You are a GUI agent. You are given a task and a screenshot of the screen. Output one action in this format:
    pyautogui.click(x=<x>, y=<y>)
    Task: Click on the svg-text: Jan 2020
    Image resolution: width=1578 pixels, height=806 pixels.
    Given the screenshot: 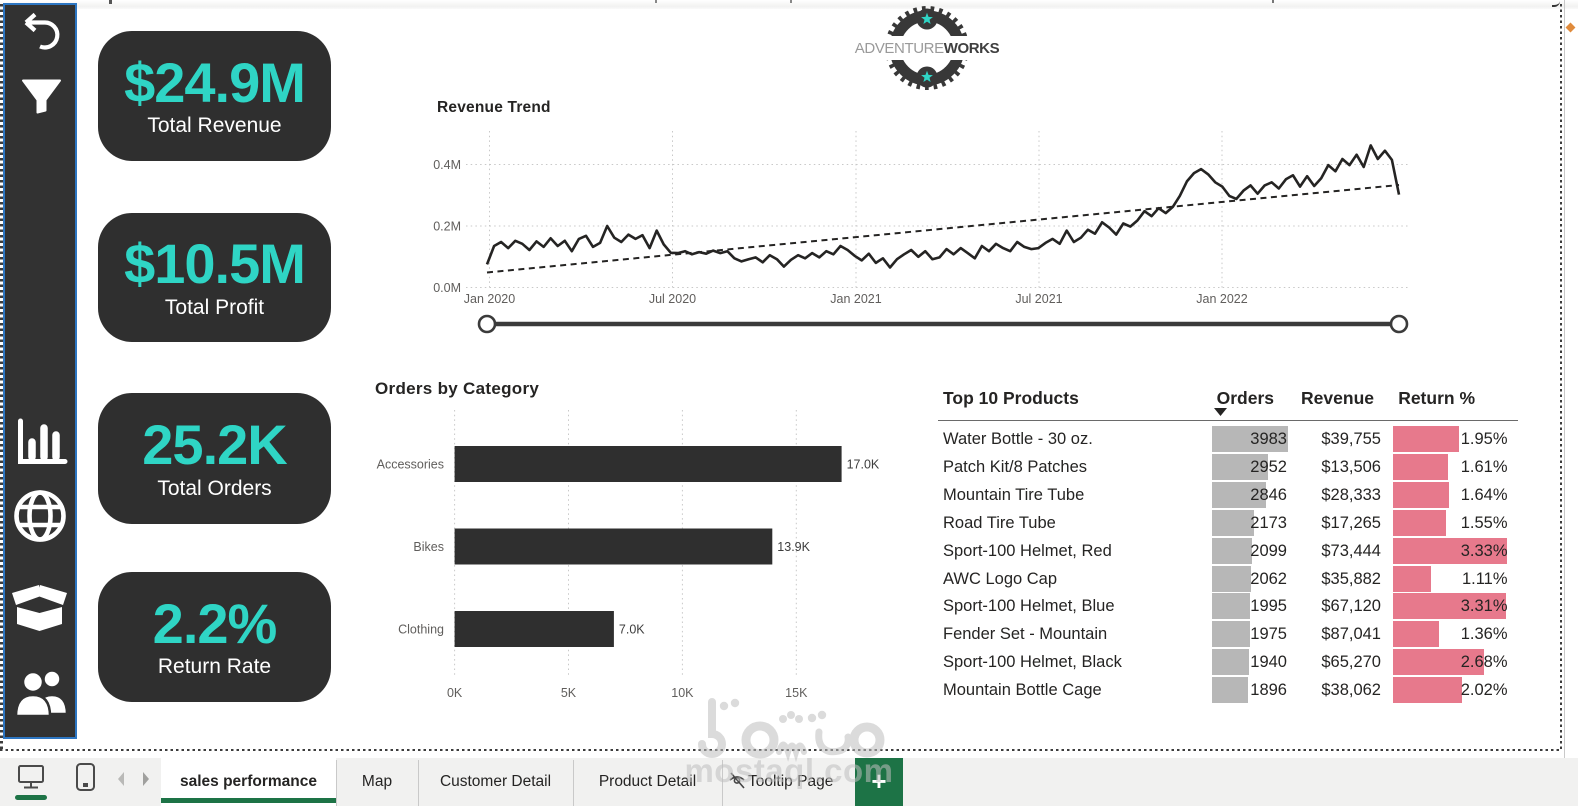 What is the action you would take?
    pyautogui.click(x=489, y=299)
    